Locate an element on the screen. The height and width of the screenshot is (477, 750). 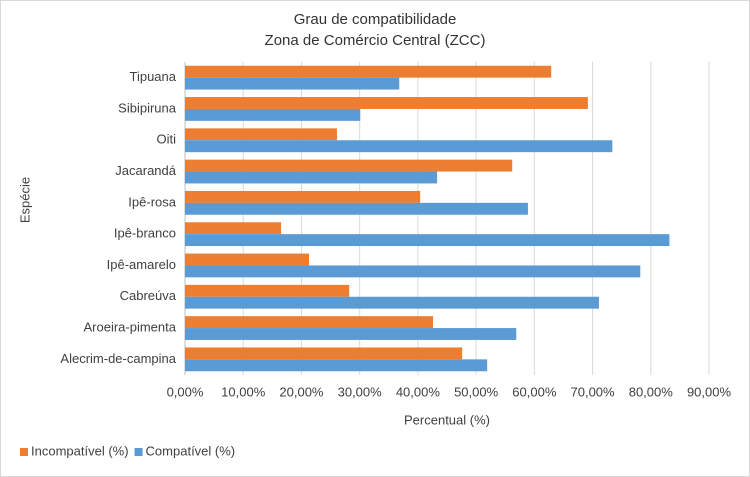
y-tick-label: Cabreúva is located at coordinates (148, 295).